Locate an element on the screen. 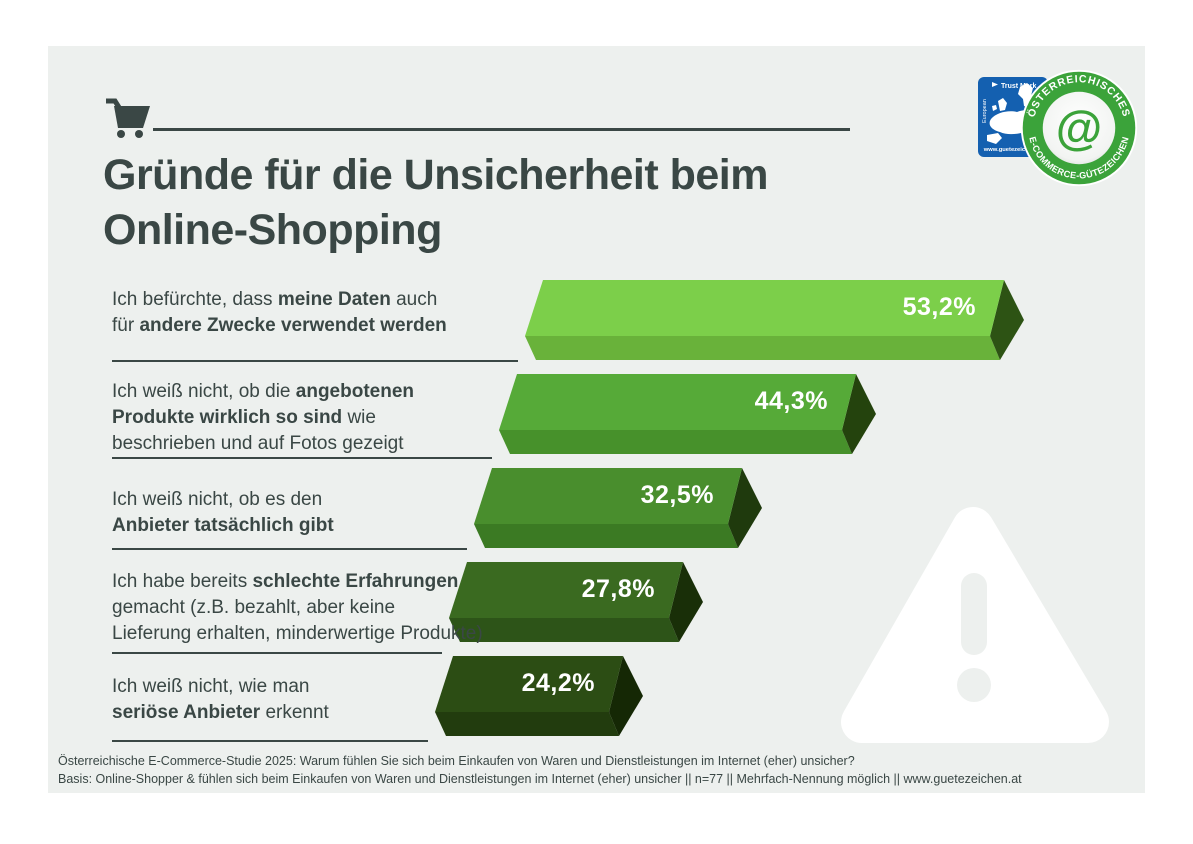 Image resolution: width=1193 pixels, height=844 pixels. bar-1-front-face is located at coordinates (764, 308).